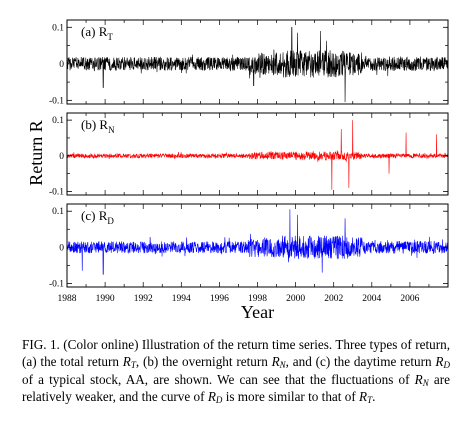 Image resolution: width=468 pixels, height=441 pixels. Describe the element at coordinates (295, 299) in the screenshot. I see `x-tick-label: 2000` at that location.